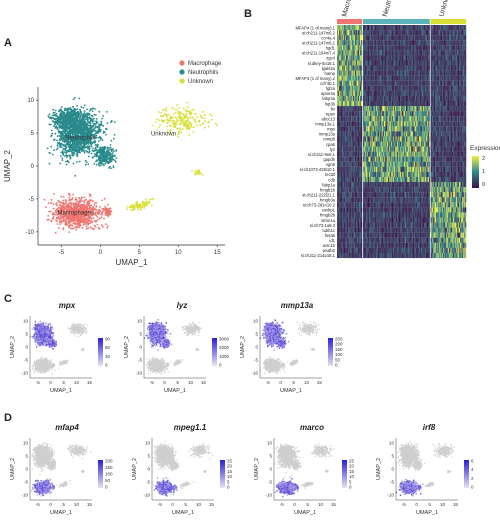 Image resolution: width=500 pixels, height=526 pixels. Describe the element at coordinates (446, 9) in the screenshot. I see `group-label: Unknown` at that location.